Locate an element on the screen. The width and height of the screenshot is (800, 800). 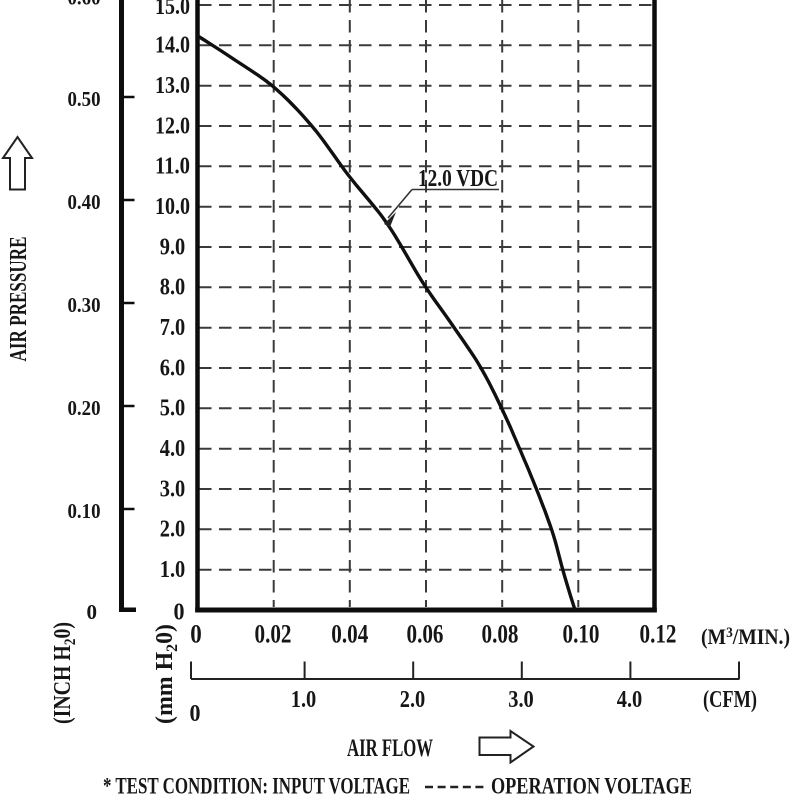
svg-text: 12.0 VDC is located at coordinates (458, 179).